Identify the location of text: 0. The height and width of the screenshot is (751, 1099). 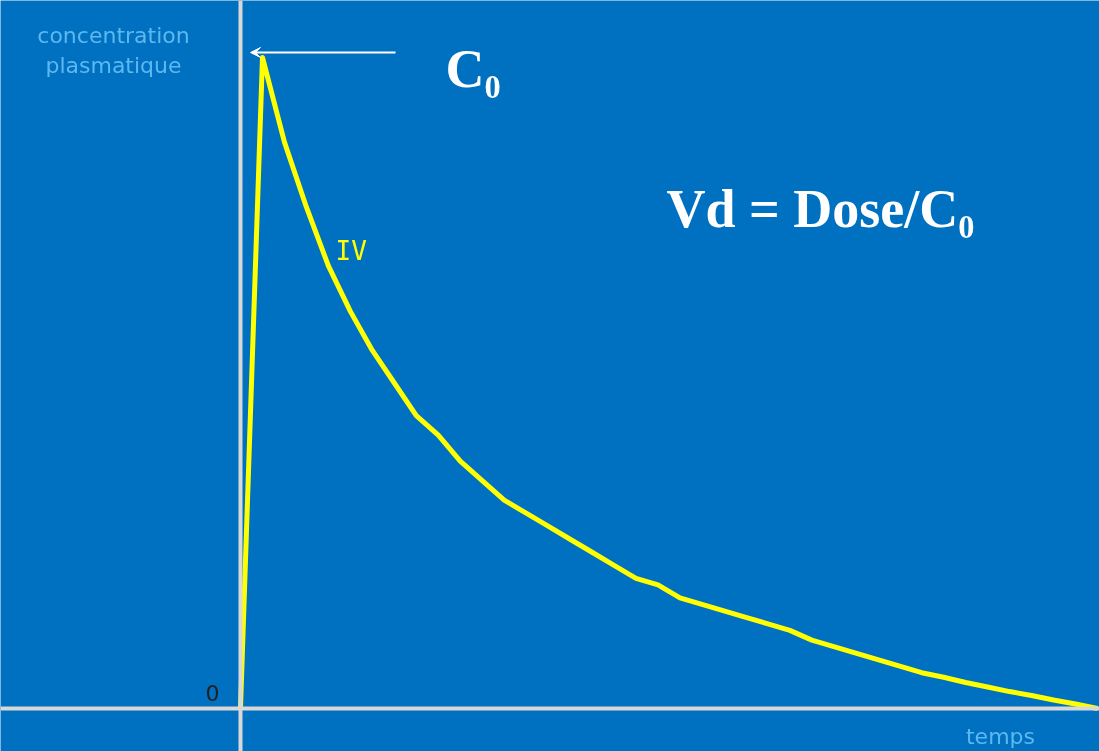
(212, 693).